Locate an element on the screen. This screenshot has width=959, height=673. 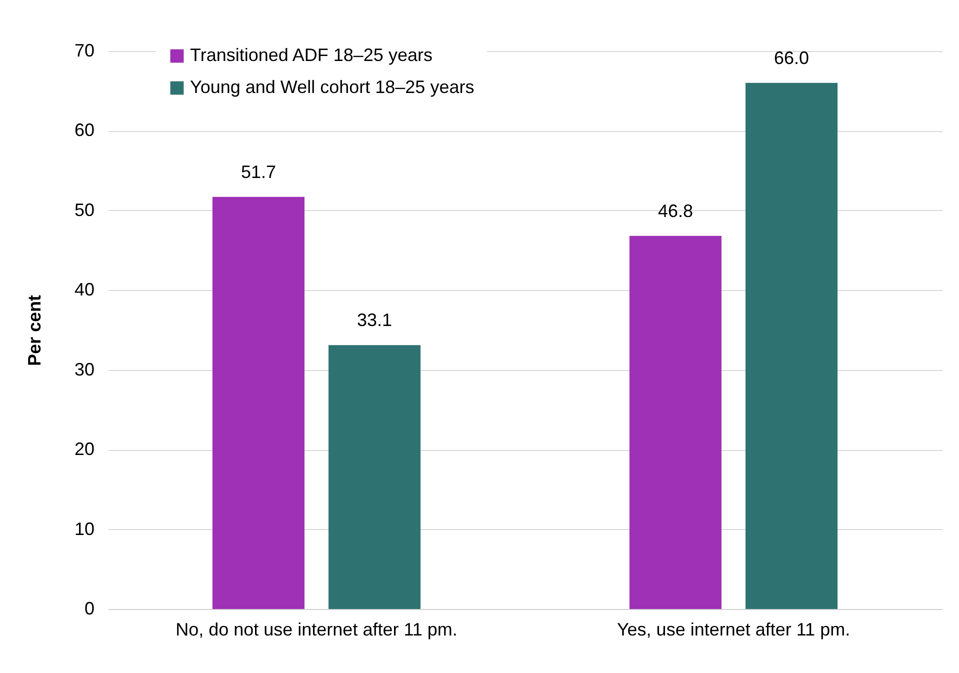
legend-label: Young and Well cohort 18–25 years is located at coordinates (332, 87).